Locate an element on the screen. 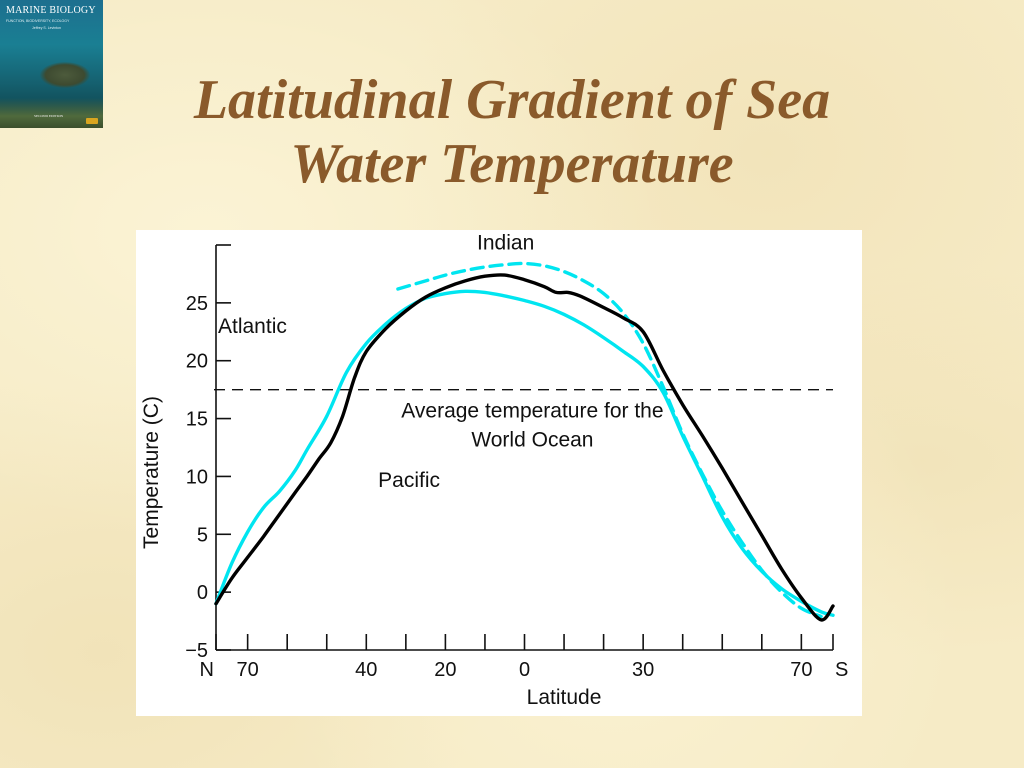 Image resolution: width=1024 pixels, height=768 pixels. x-tick-label: 0 is located at coordinates (524, 670).